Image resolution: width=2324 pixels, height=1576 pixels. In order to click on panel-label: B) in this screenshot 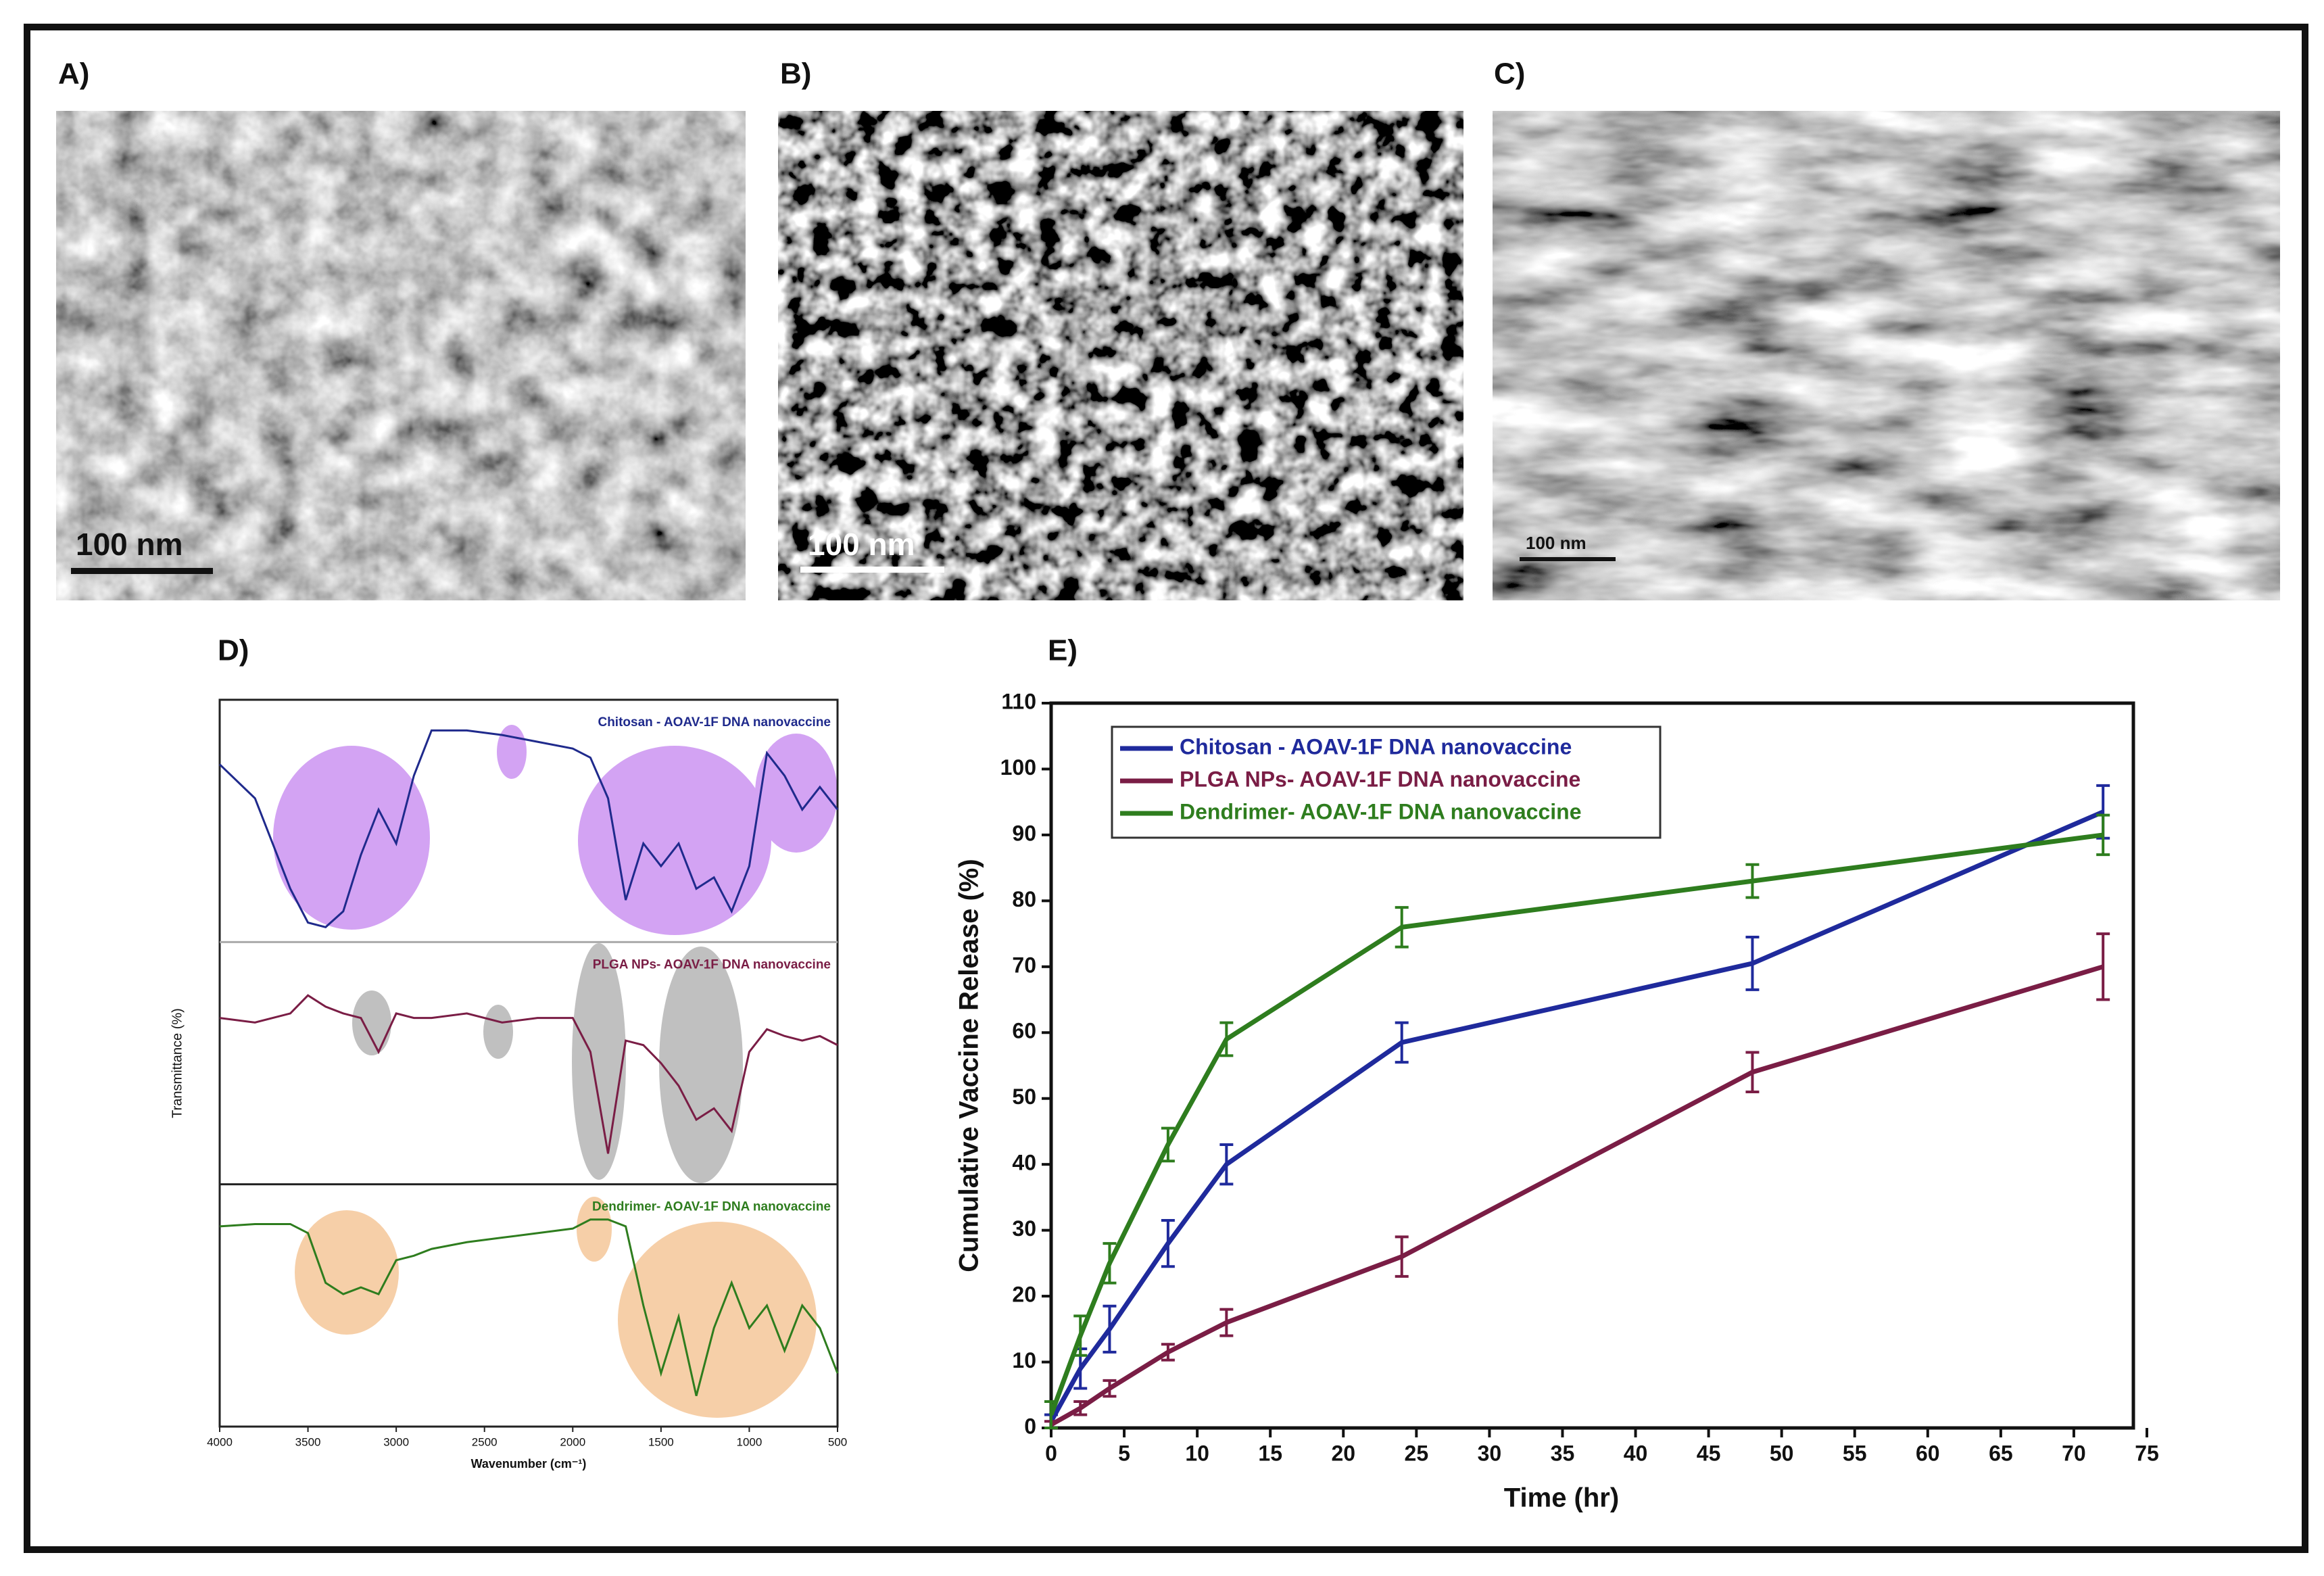, I will do `click(795, 74)`.